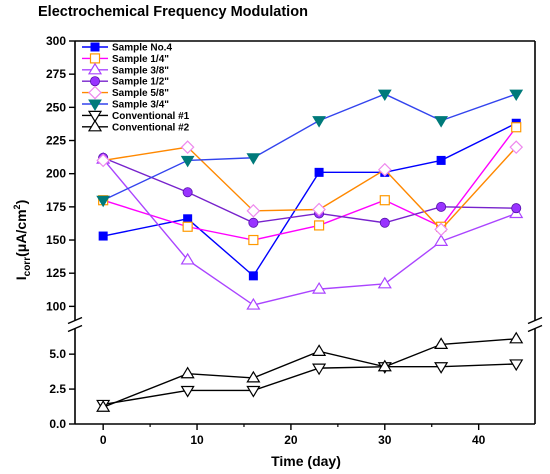 This screenshot has width=550, height=474. Describe the element at coordinates (56, 107) in the screenshot. I see `y-tick-label-upper-6: 250` at that location.